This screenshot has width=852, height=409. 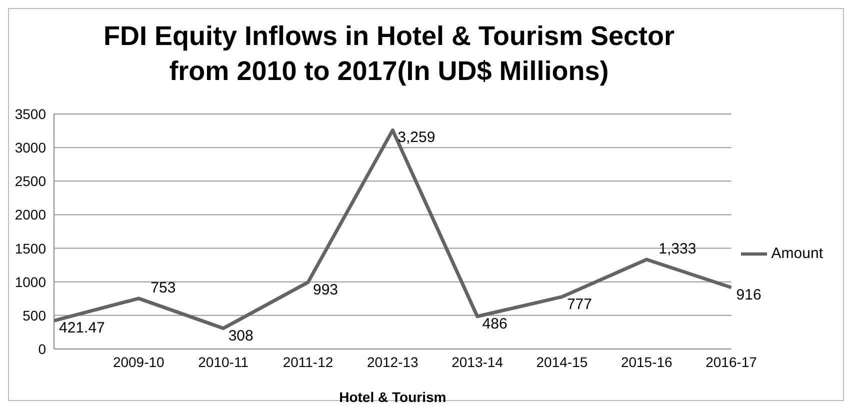 I want to click on y-tick-label: 1000, so click(x=30, y=282).